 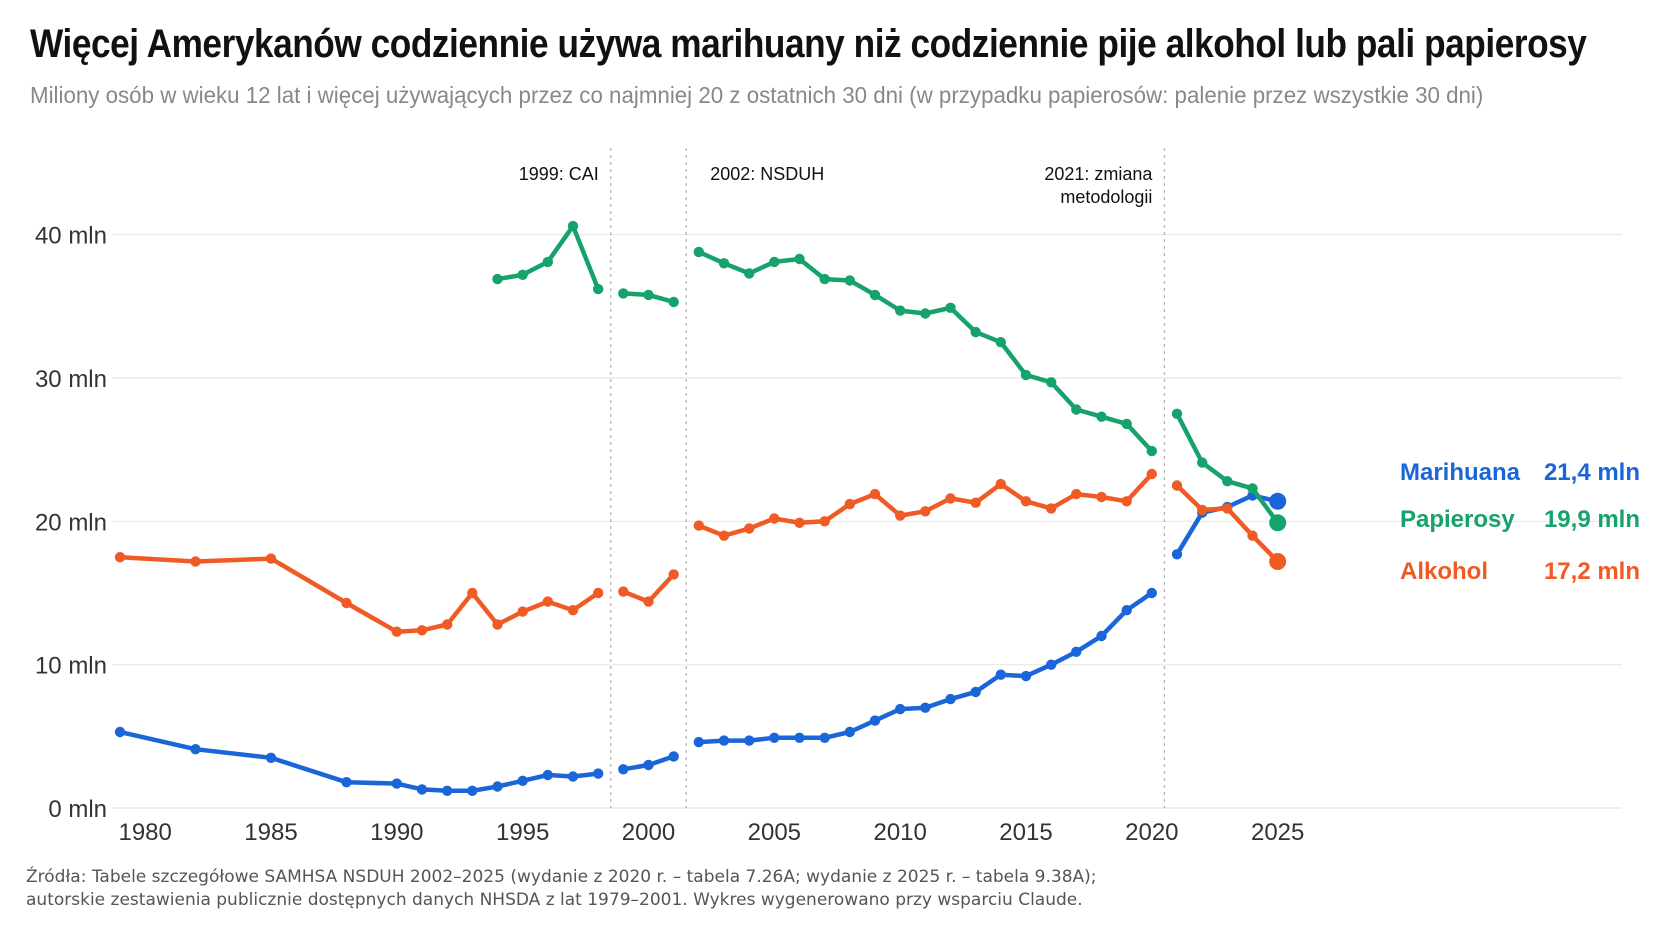 I want to click on annotation-label: metodologii, so click(x=1106, y=197).